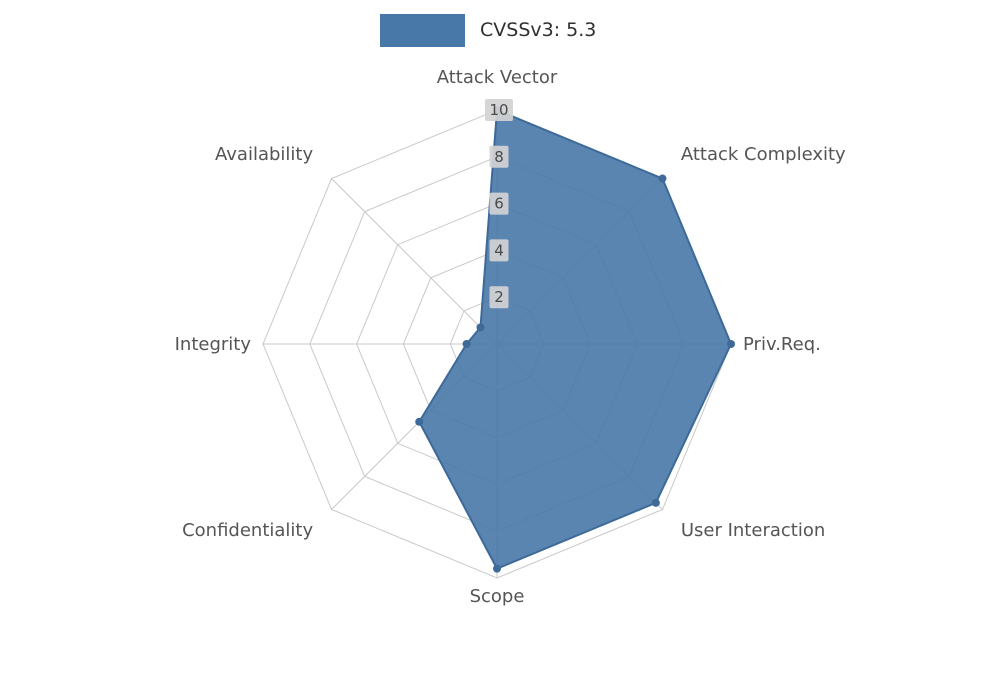  Describe the element at coordinates (264, 154) in the screenshot. I see `axis-label: Availability` at that location.